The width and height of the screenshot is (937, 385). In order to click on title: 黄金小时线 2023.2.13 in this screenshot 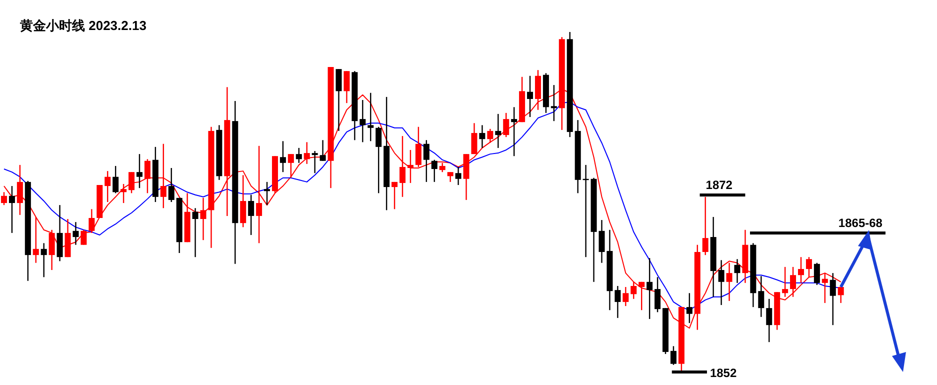, I will do `click(83, 25)`.